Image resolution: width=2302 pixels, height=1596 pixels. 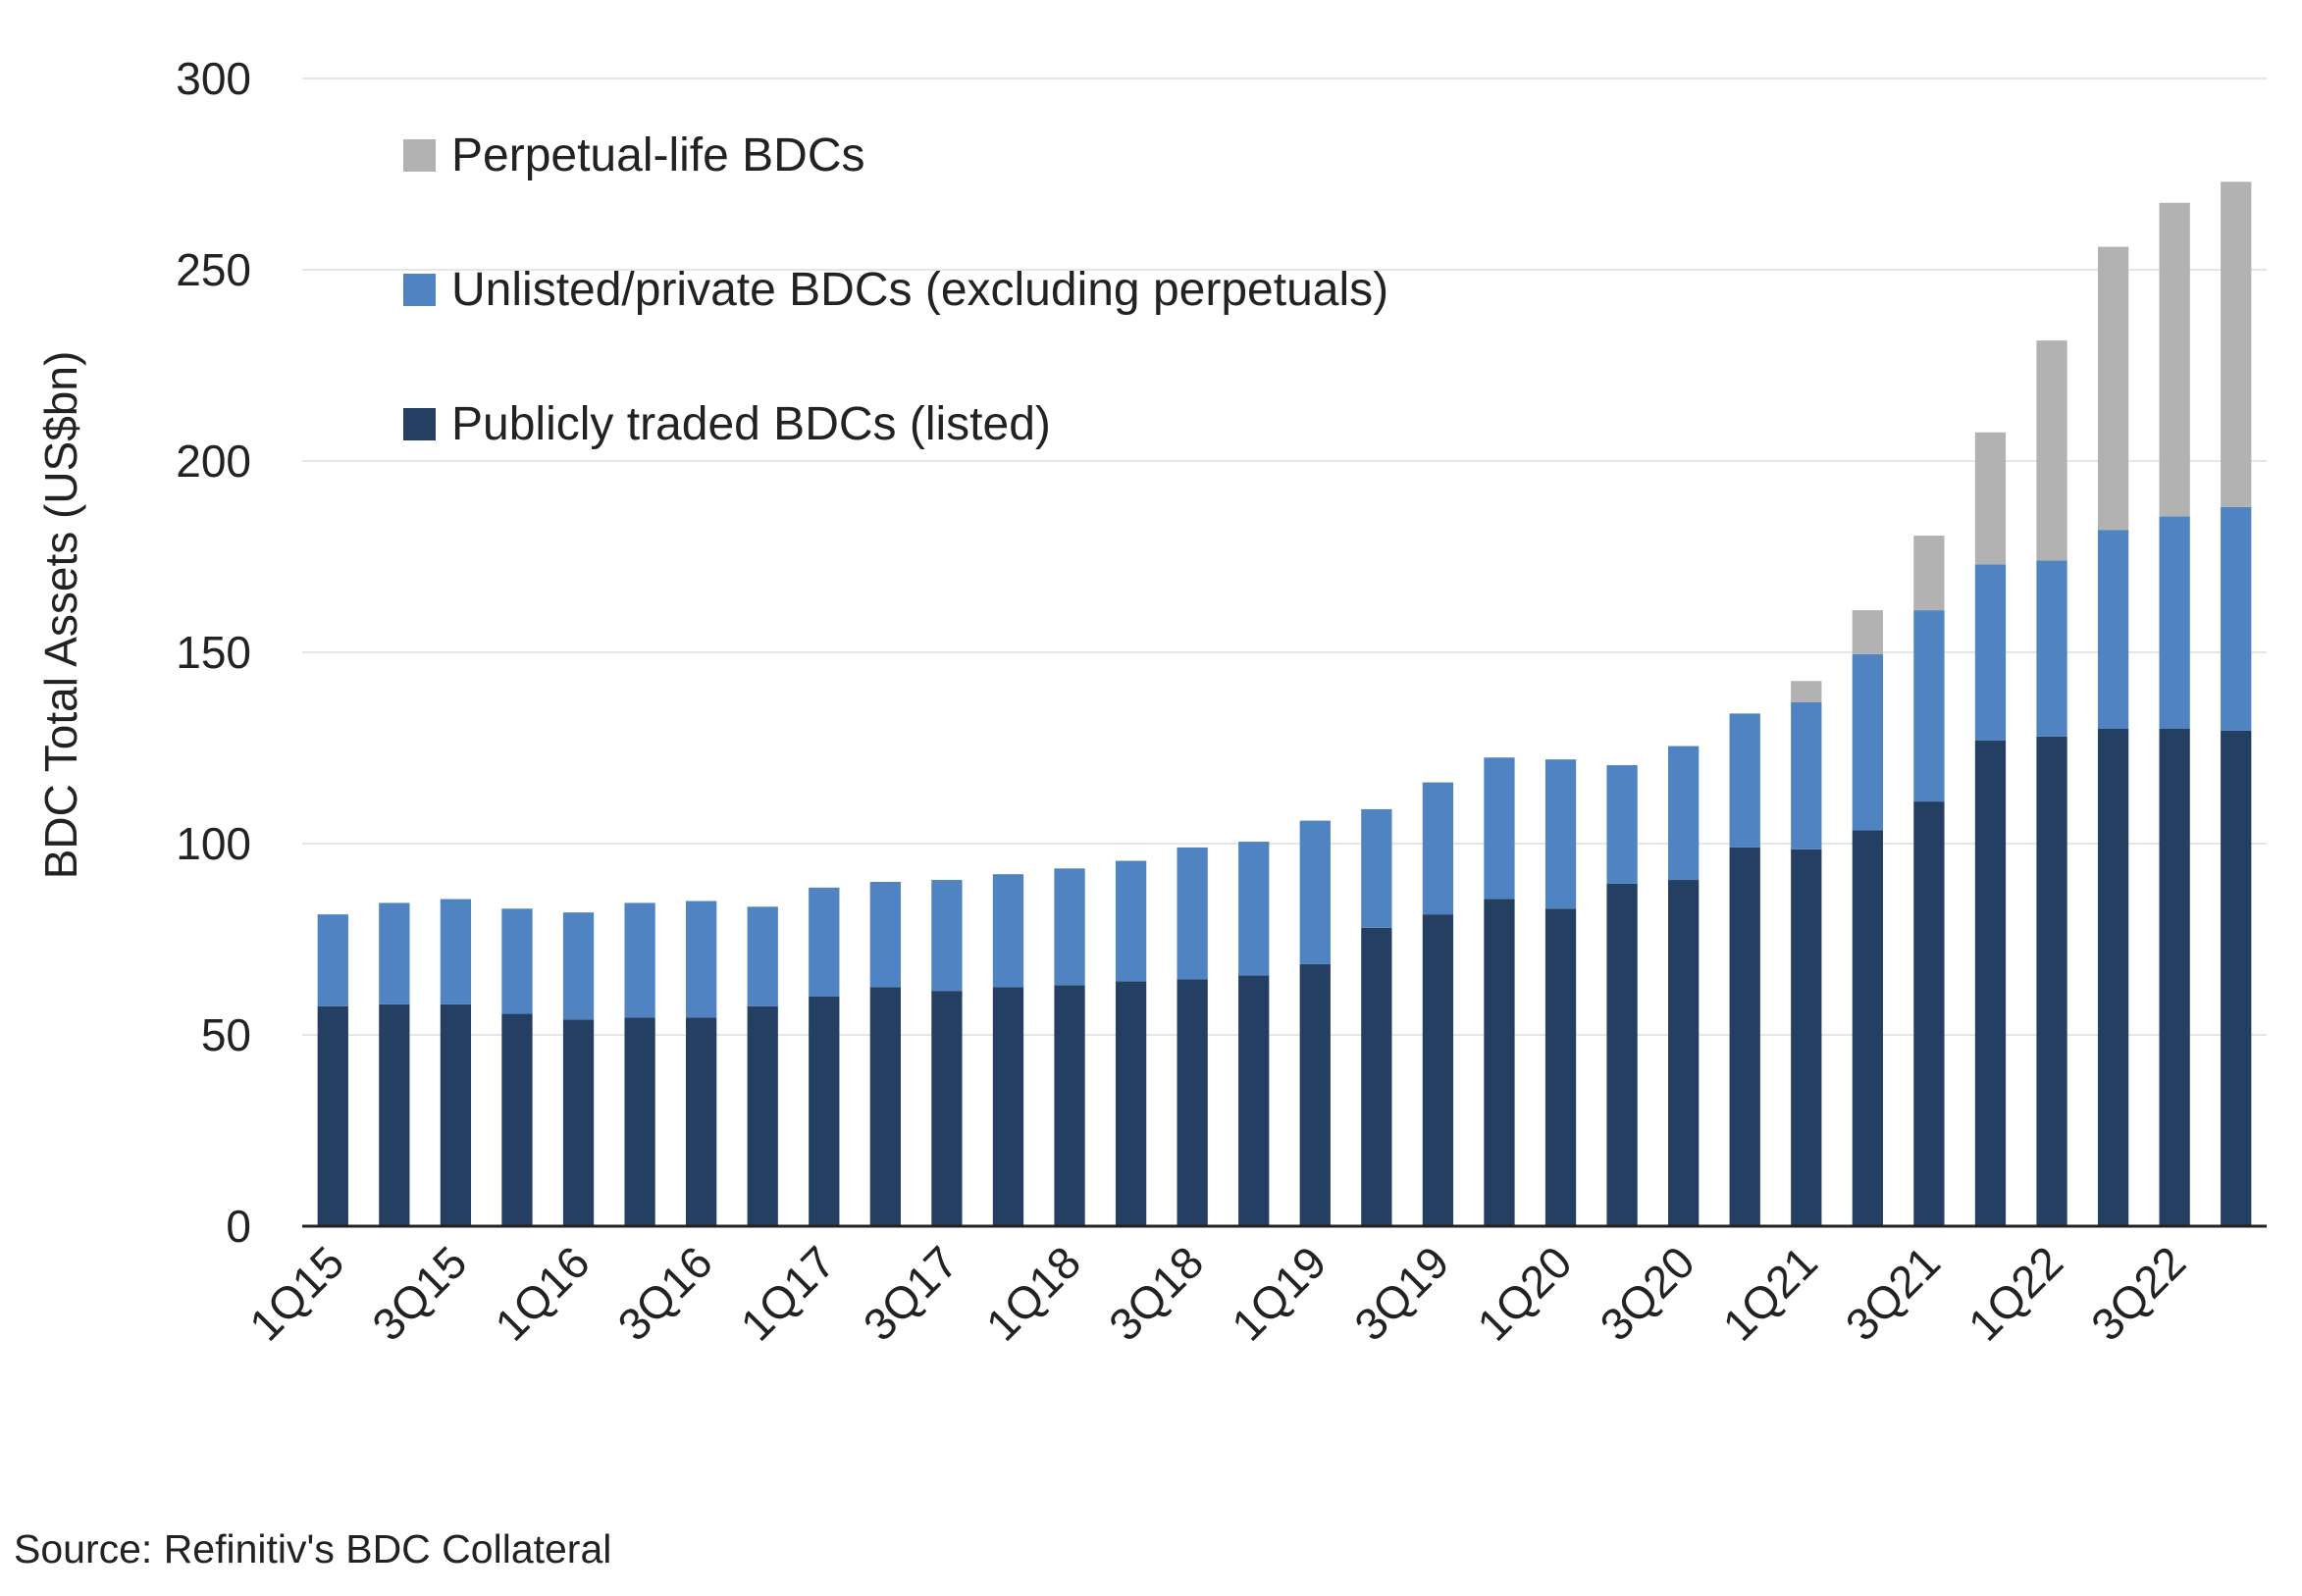 I want to click on x-tick-label: 1Q19, so click(x=1278, y=1293).